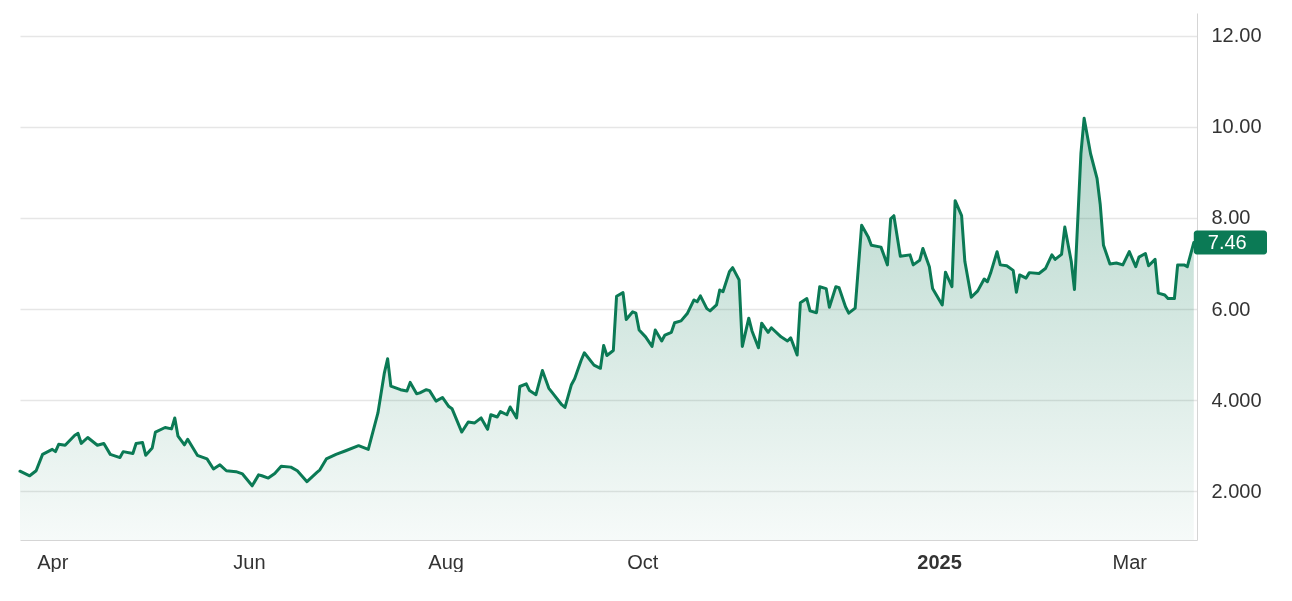  I want to click on x-tick-label: Jun, so click(249, 561).